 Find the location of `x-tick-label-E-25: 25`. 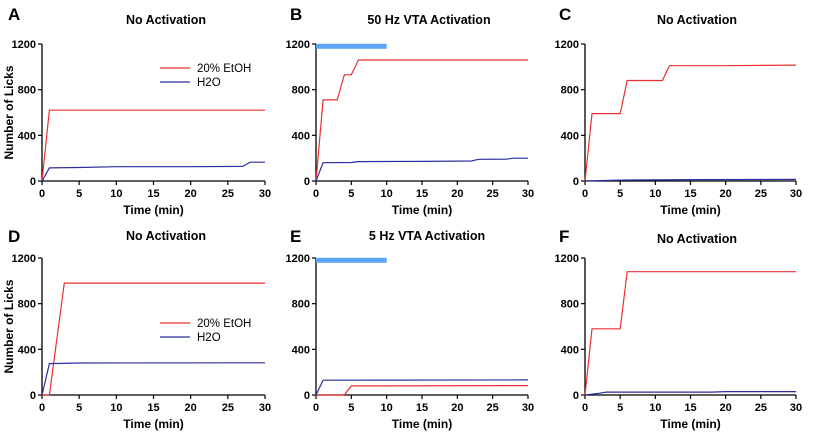

x-tick-label-E-25: 25 is located at coordinates (493, 408).